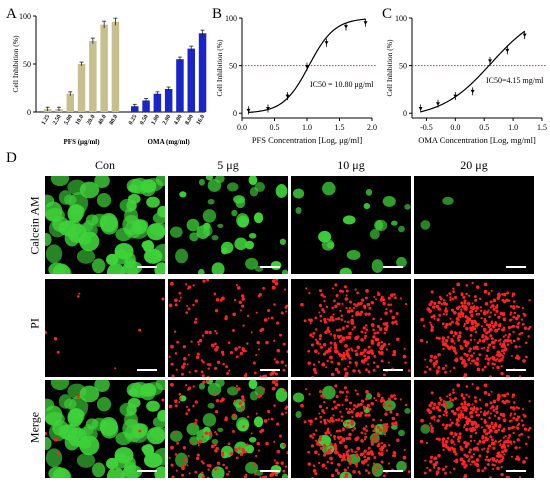  I want to click on panel-label-a: A, so click(11, 14).